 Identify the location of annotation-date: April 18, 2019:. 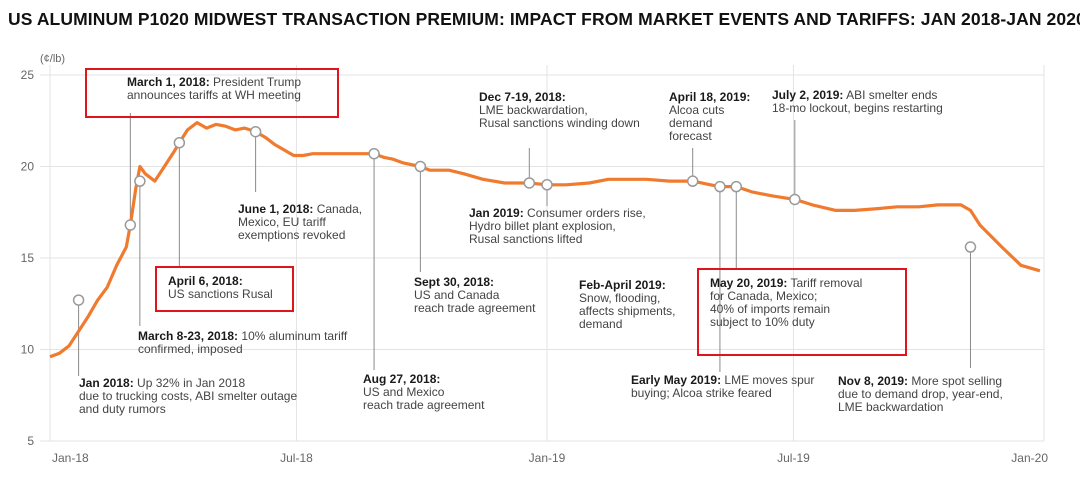
(710, 97).